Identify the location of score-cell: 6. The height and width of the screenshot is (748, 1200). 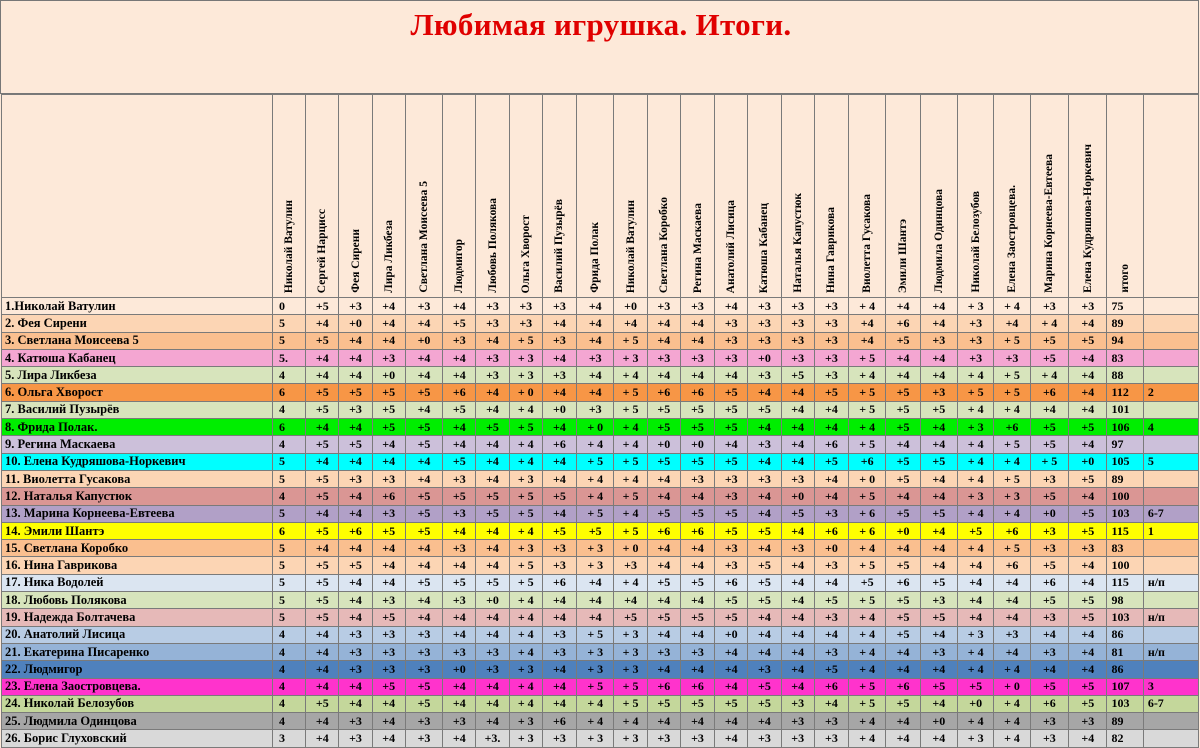
(289, 531).